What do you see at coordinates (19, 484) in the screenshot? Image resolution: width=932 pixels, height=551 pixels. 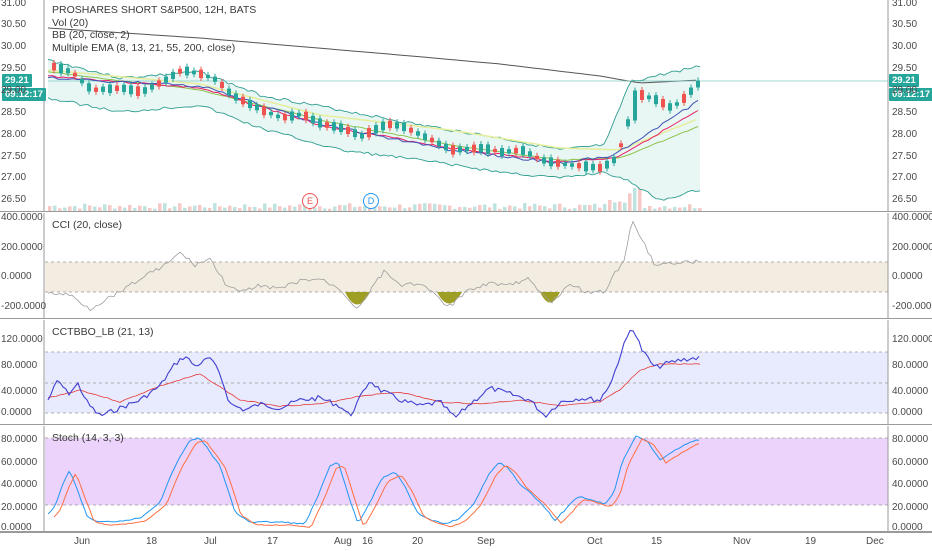 I see `stoch-tick-left: 40.0000` at bounding box center [19, 484].